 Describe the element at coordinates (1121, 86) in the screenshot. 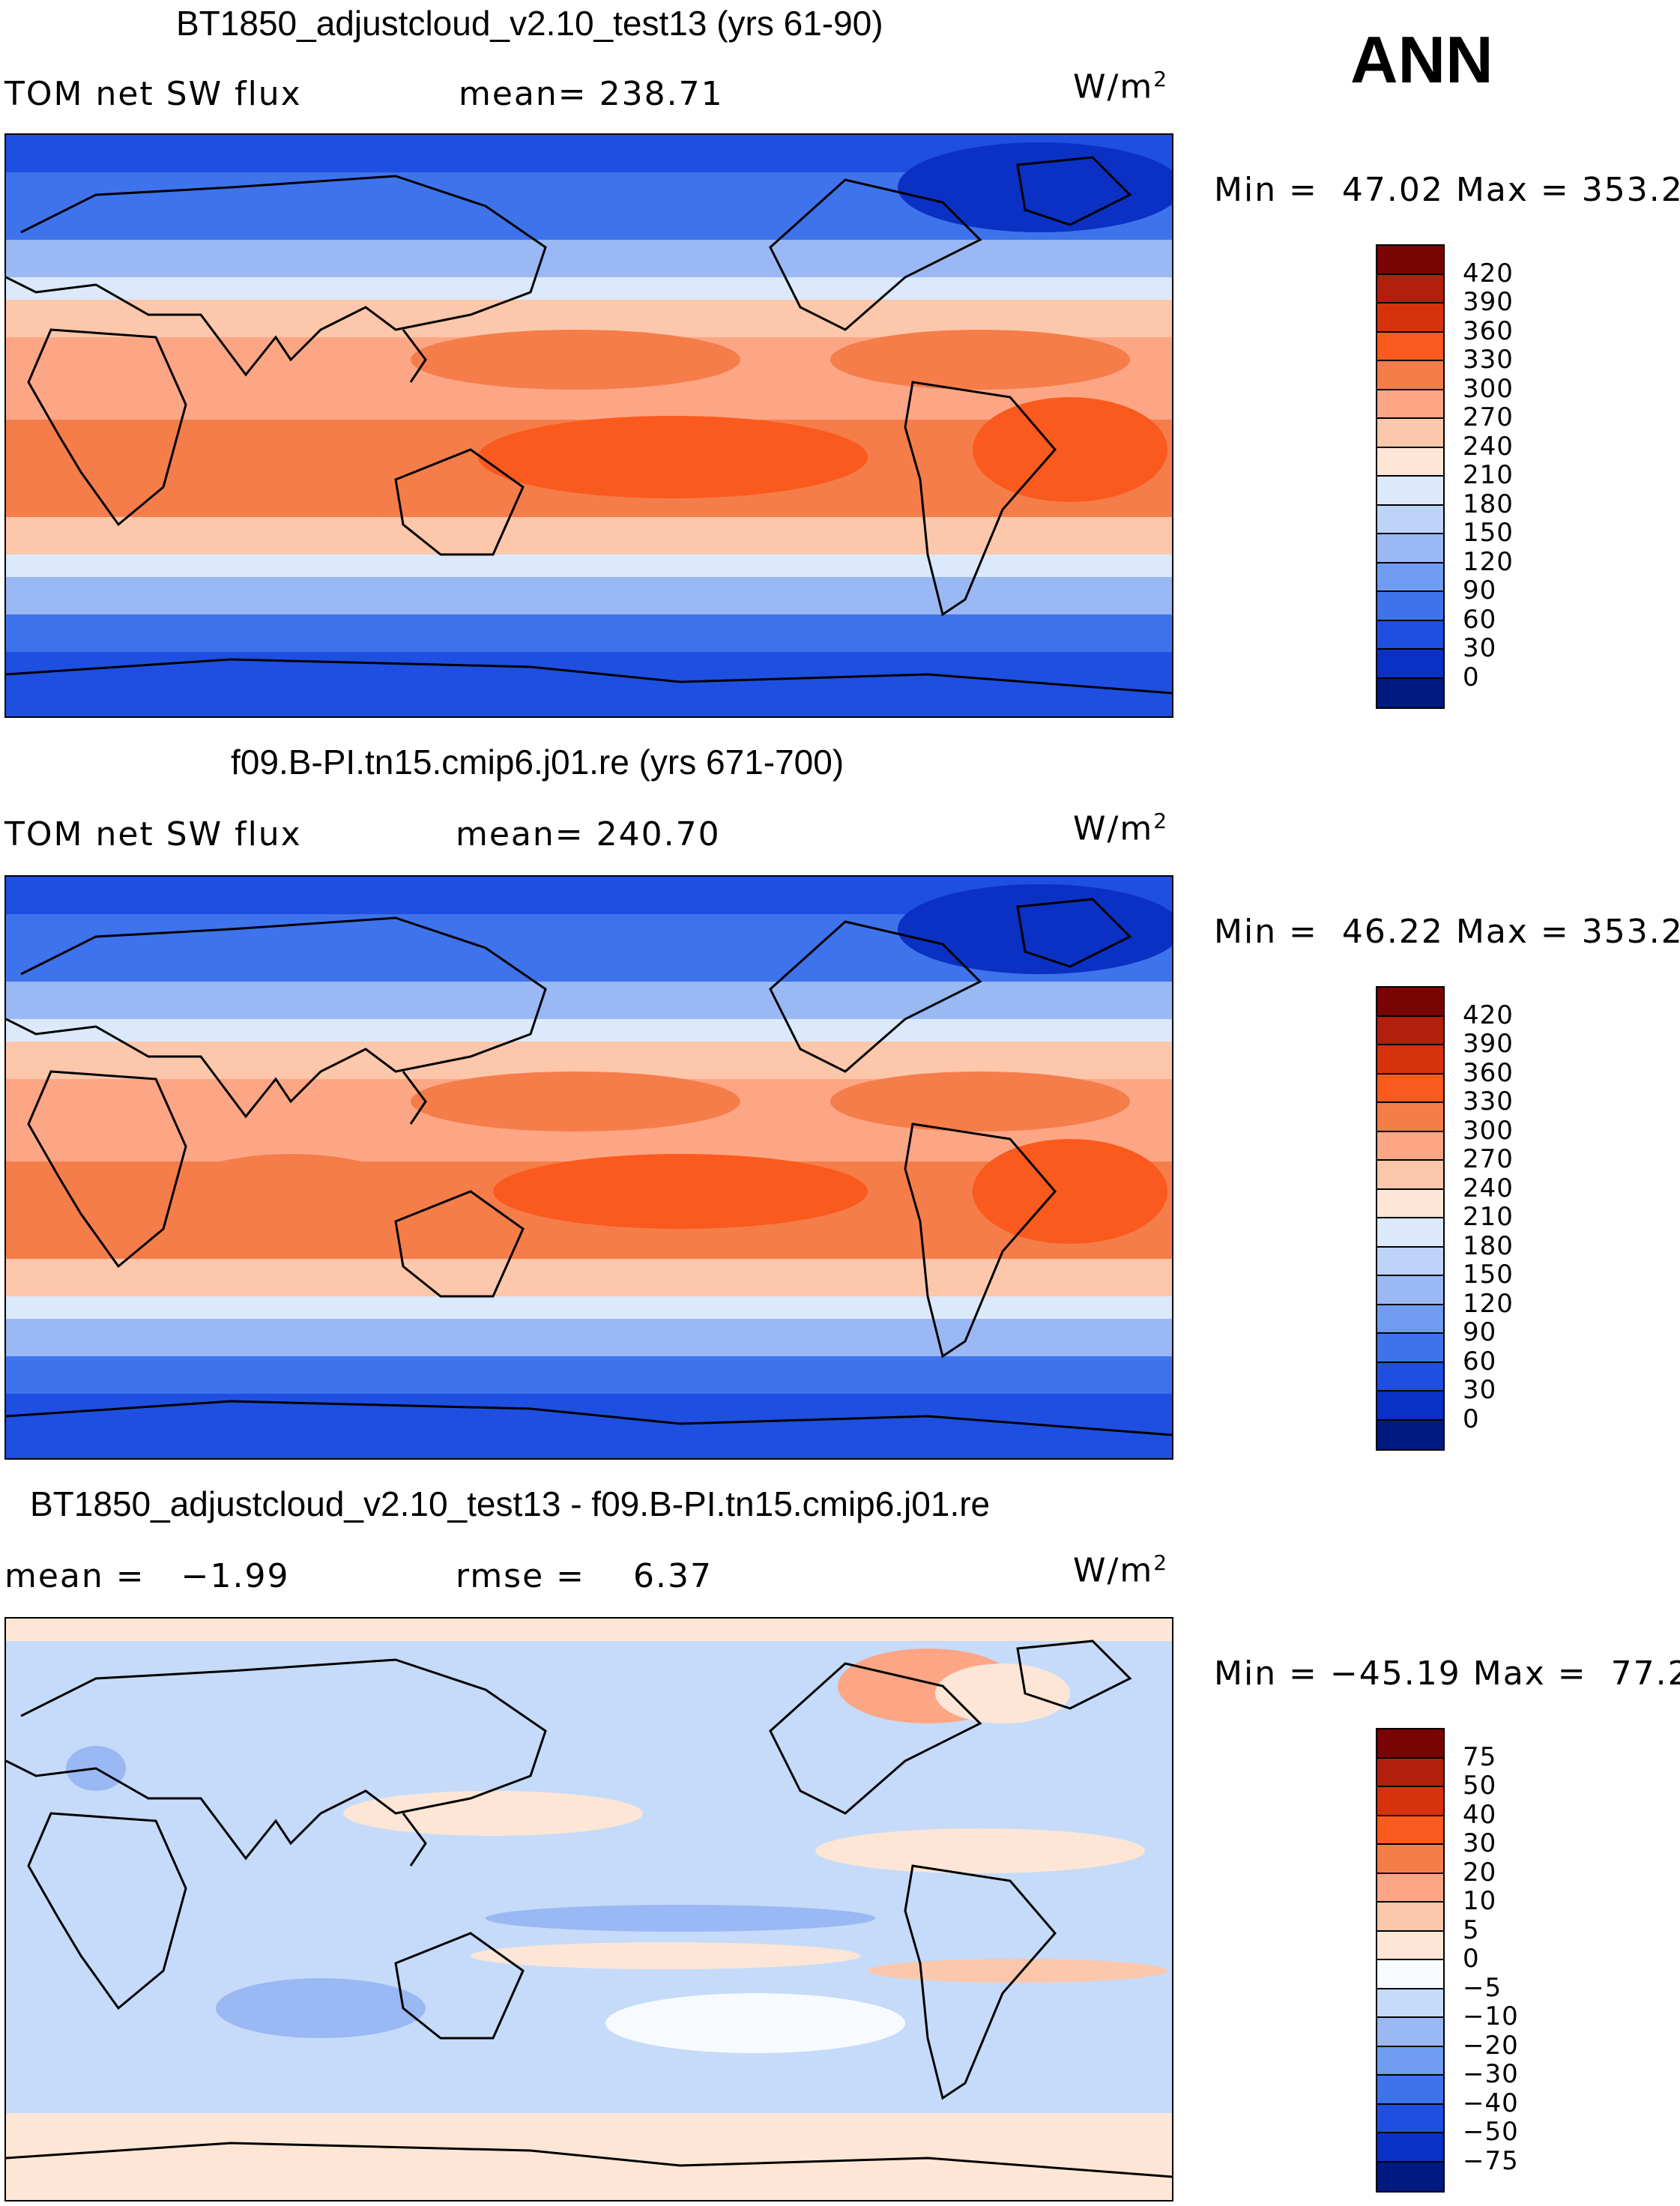

I see `panel-1-units: W/m2` at that location.